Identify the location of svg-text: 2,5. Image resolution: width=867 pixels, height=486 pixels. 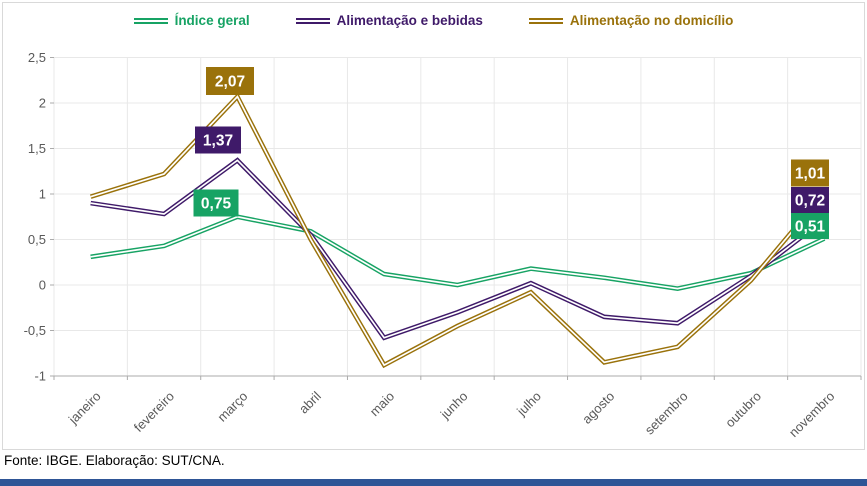
(37, 57).